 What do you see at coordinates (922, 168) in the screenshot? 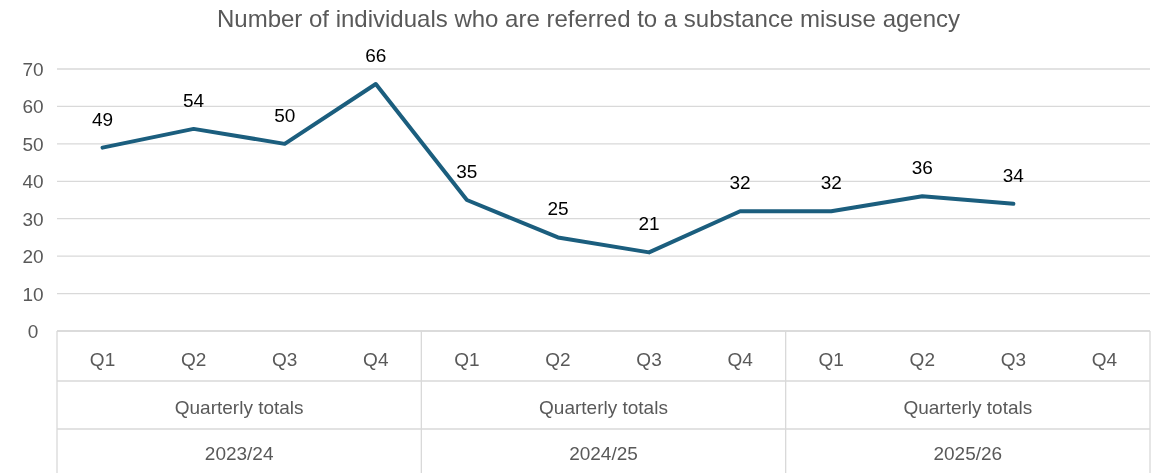
I see `data-label: 36` at bounding box center [922, 168].